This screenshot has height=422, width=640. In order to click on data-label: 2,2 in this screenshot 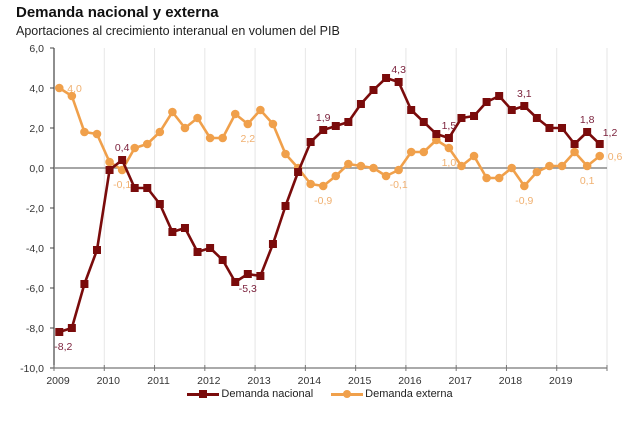, I will do `click(248, 139)`.